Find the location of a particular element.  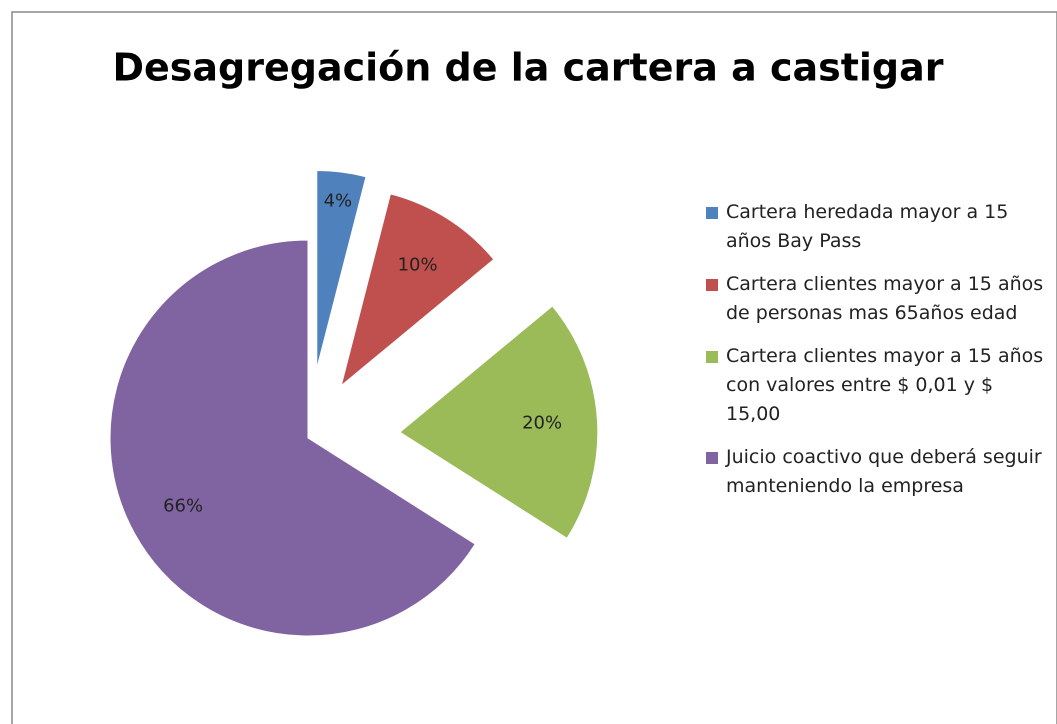

chart-title: Desagregación de la cartera a castigar is located at coordinates (527, 68).